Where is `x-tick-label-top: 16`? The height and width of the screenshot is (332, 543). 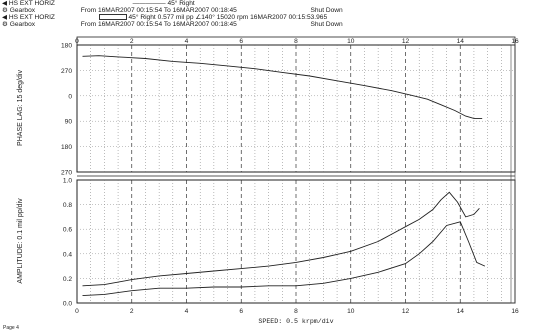
x-tick-label-top: 16 is located at coordinates (515, 41).